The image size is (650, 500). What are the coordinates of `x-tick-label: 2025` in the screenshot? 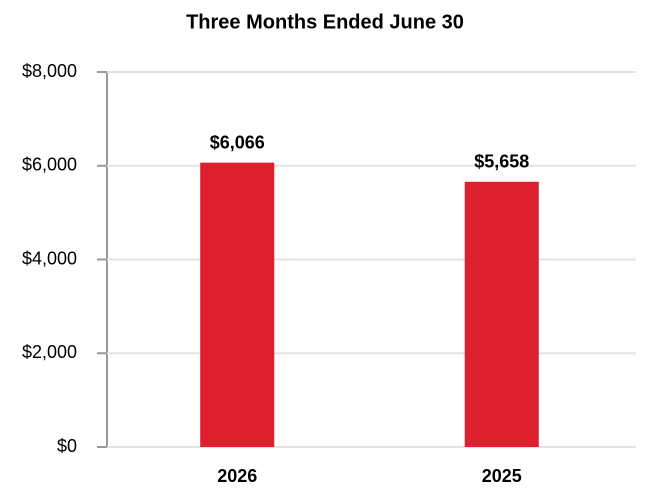 It's located at (502, 476).